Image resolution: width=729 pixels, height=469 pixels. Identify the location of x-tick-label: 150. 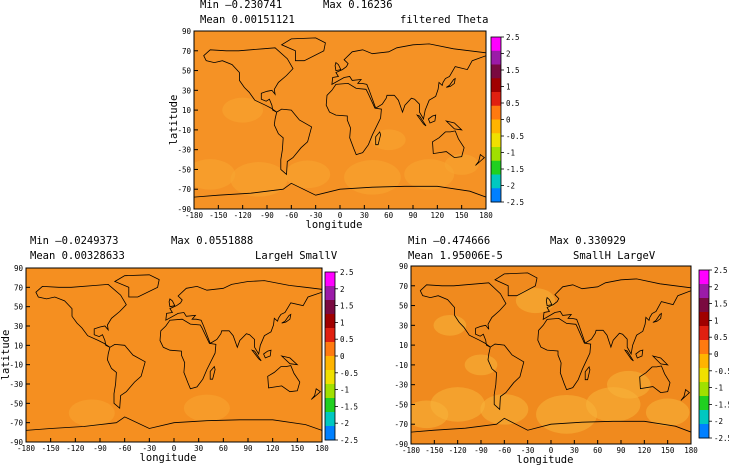
(298, 448).